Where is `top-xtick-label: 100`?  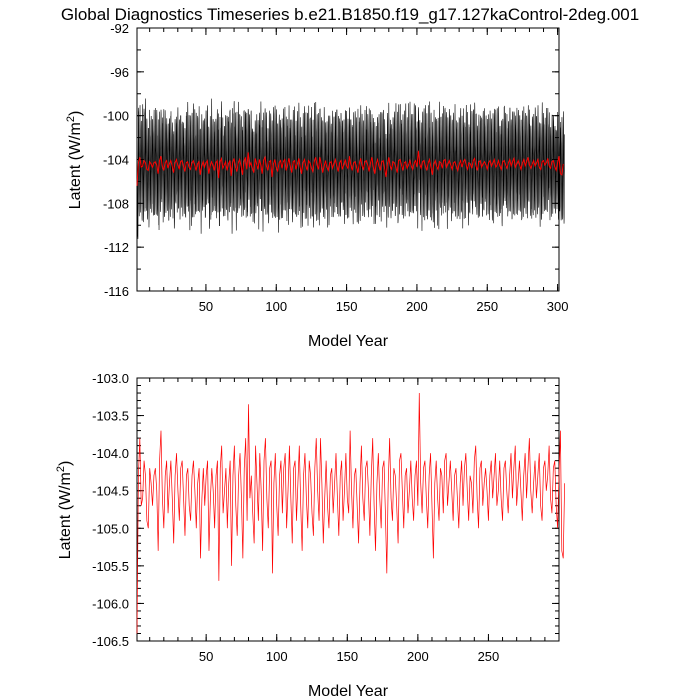 top-xtick-label: 100 is located at coordinates (276, 306).